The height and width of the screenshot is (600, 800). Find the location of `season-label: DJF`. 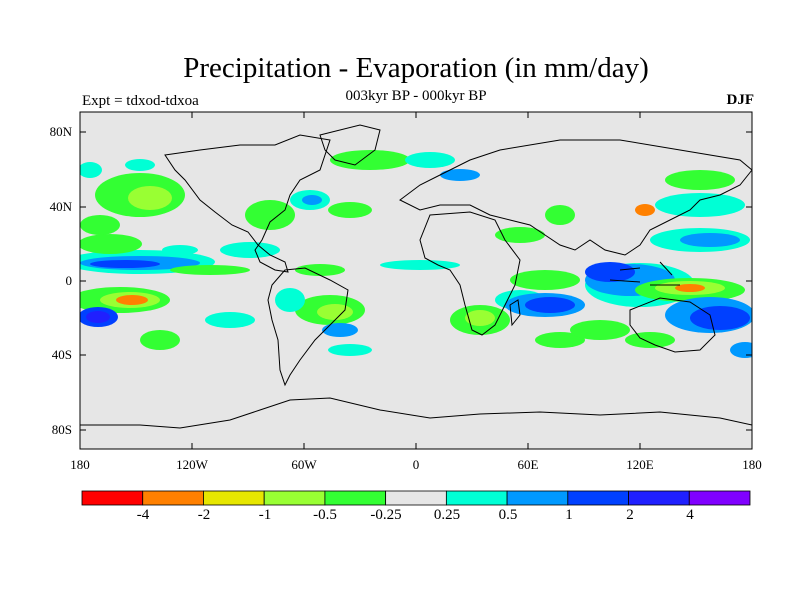

season-label: DJF is located at coordinates (740, 100).